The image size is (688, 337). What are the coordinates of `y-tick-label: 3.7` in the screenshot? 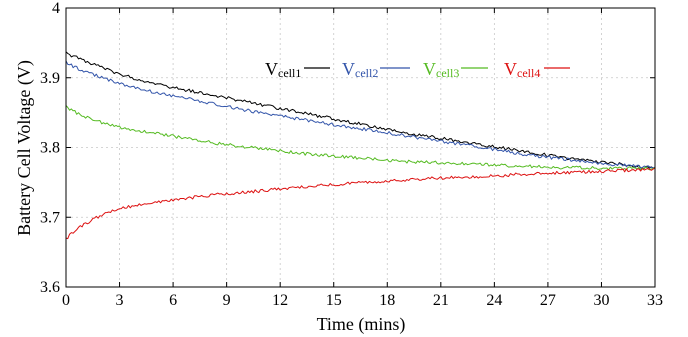 It's located at (50, 217).